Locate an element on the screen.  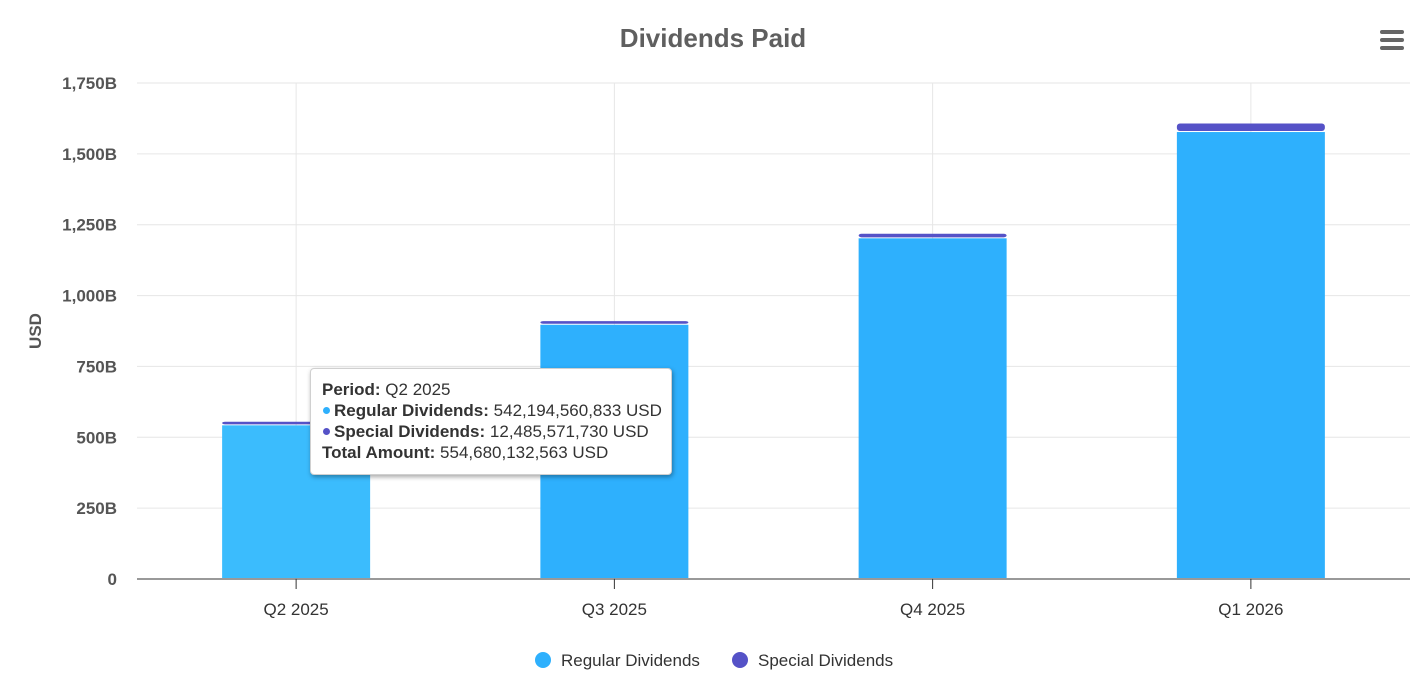
y-tick-label: 750B is located at coordinates (96, 366).